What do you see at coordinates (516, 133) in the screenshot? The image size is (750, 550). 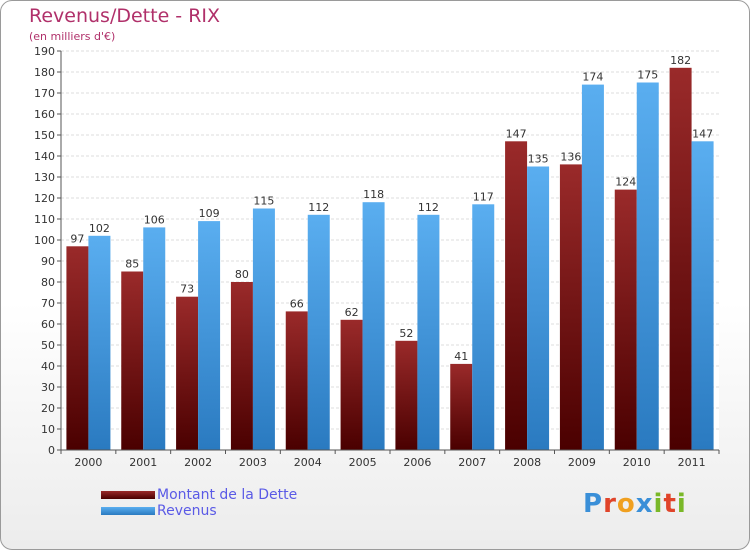 I see `data-label-dette-2008: 147` at bounding box center [516, 133].